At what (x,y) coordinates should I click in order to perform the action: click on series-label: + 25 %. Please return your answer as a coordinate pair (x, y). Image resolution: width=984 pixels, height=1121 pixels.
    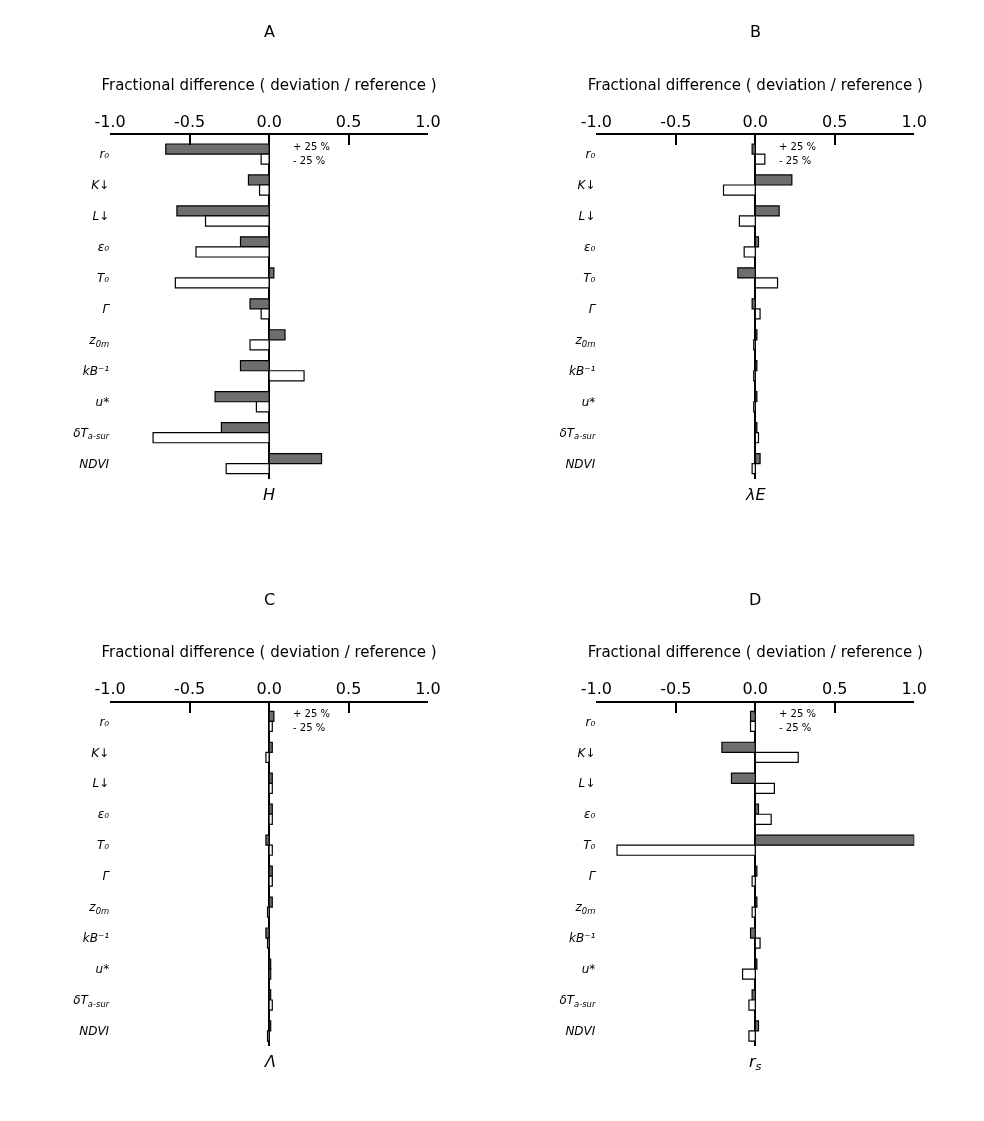
    Looking at the image, I should click on (311, 713).